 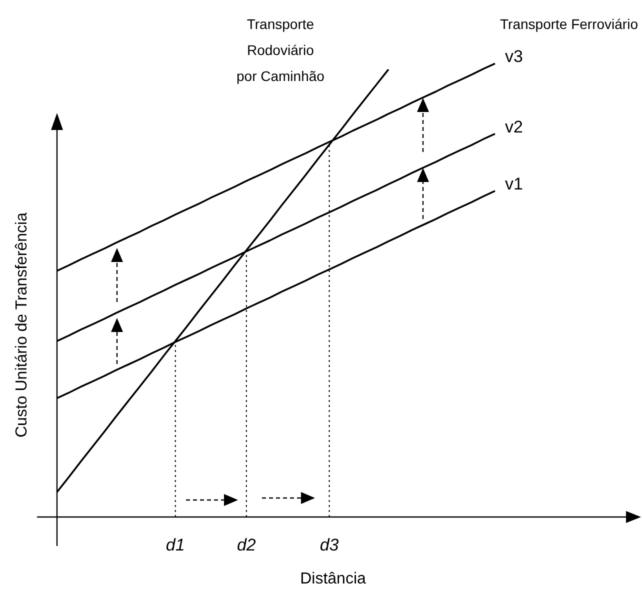 I want to click on text: Transporte Rodoviário por Caminhão, so click(x=280, y=50).